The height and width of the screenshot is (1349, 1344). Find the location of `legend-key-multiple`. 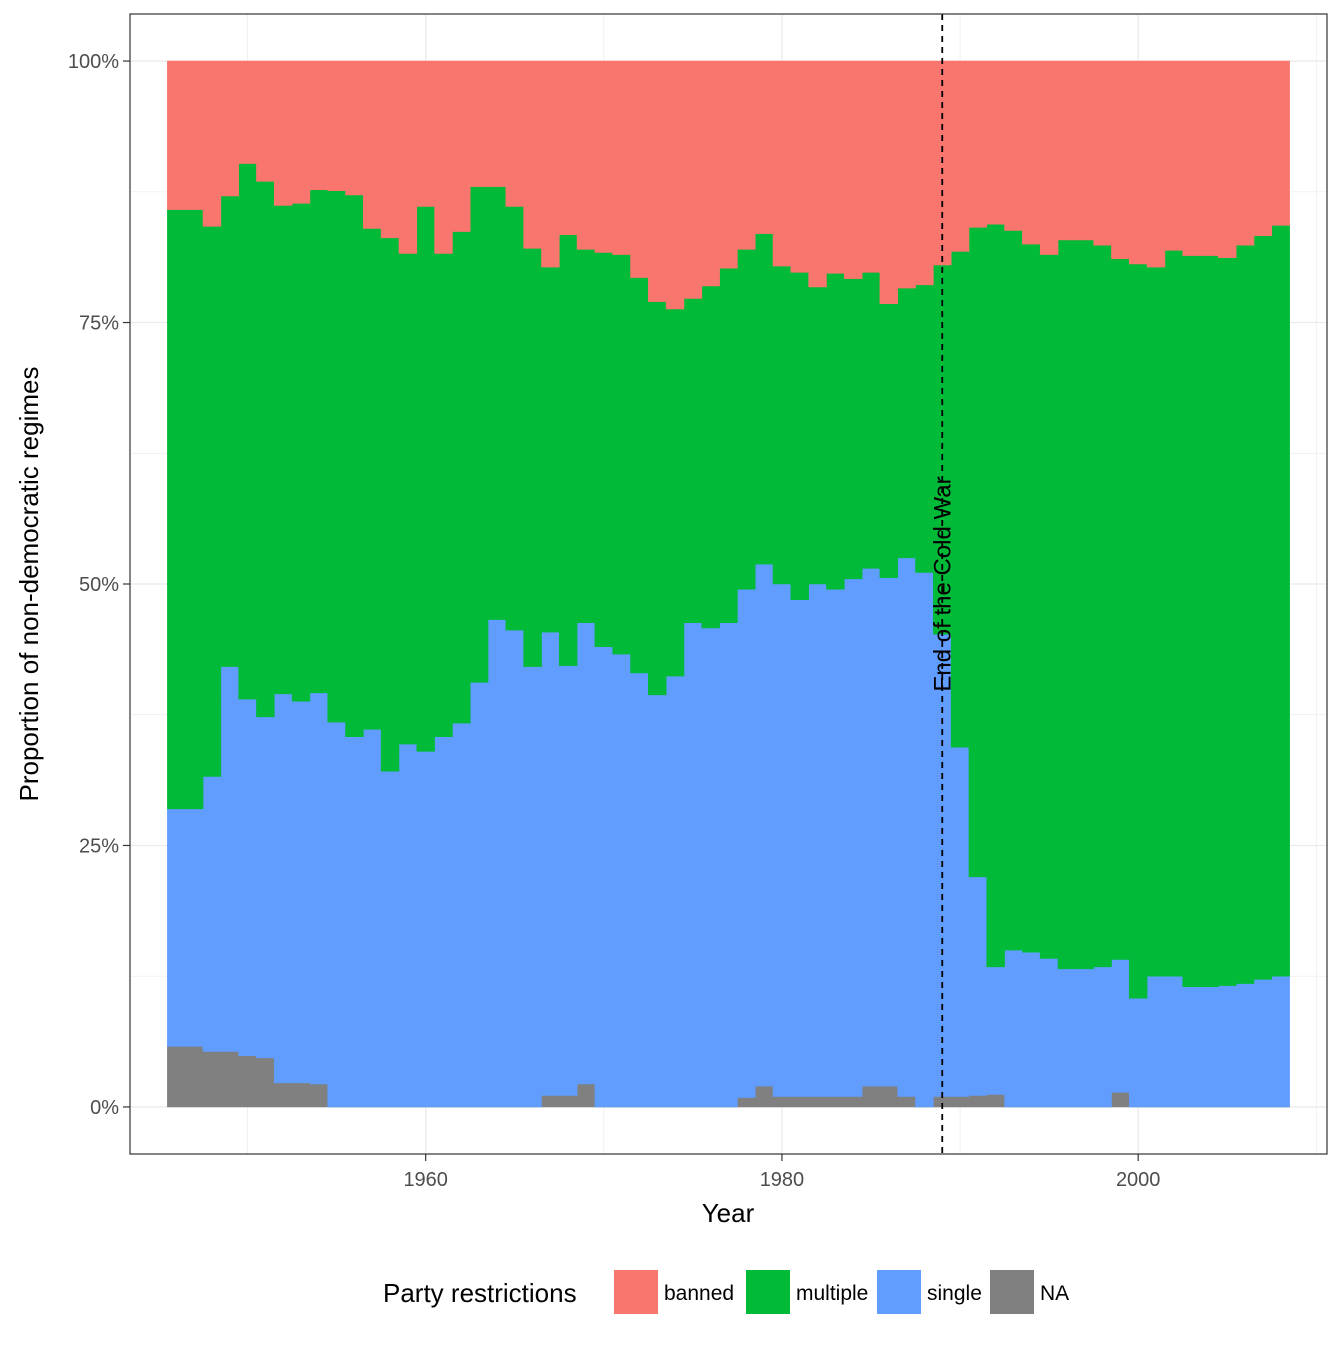

legend-key-multiple is located at coordinates (768, 1292).